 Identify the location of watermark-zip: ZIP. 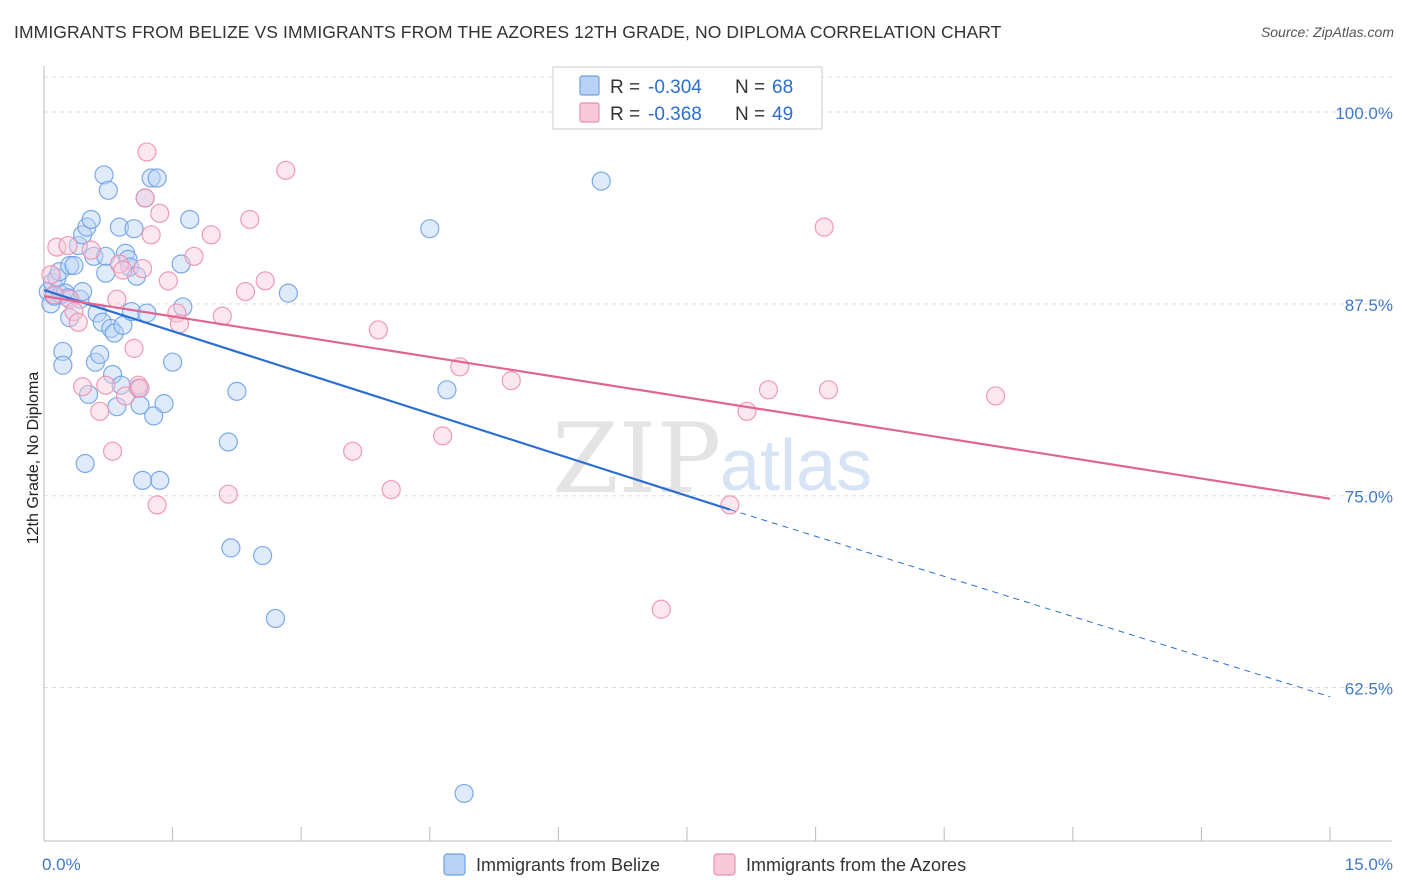
(636, 459).